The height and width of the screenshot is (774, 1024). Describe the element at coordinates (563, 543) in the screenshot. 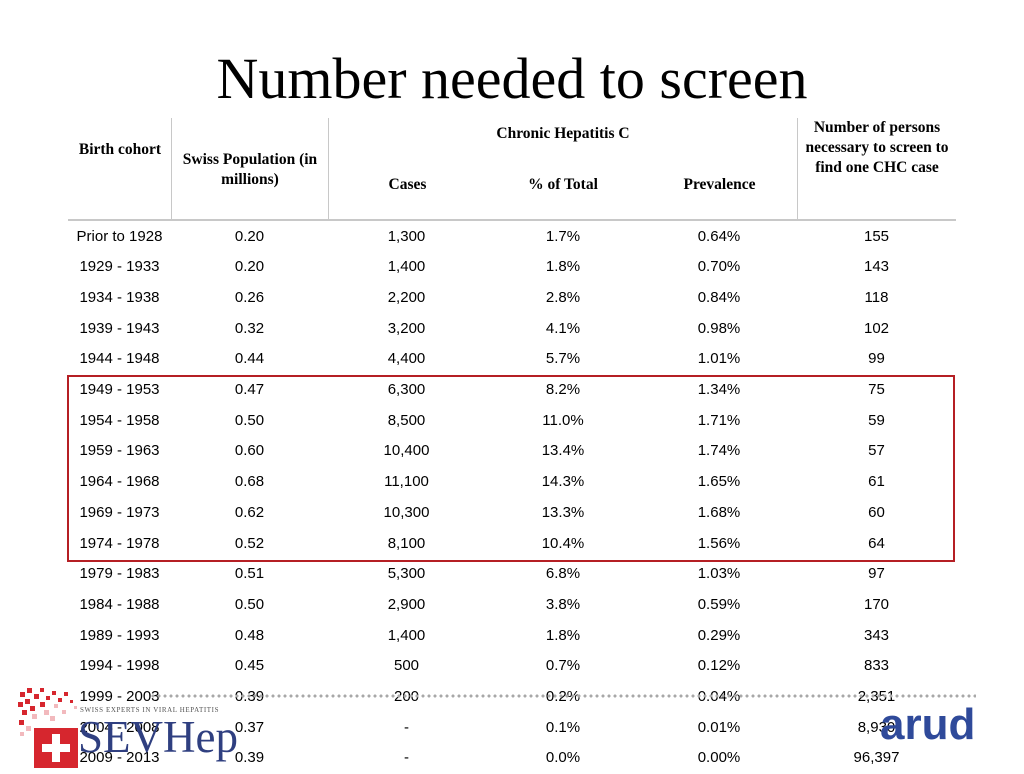

I see `cell-pct-total: 10.4%` at that location.